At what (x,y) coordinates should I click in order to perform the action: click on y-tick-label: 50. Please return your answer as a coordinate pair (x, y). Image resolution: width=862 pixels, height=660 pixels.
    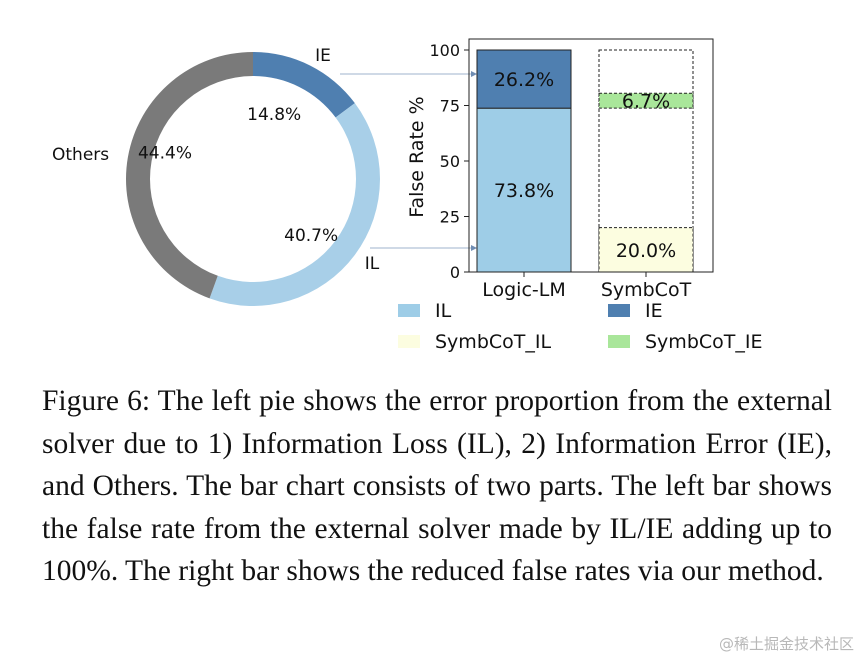
    Looking at the image, I should click on (450, 161).